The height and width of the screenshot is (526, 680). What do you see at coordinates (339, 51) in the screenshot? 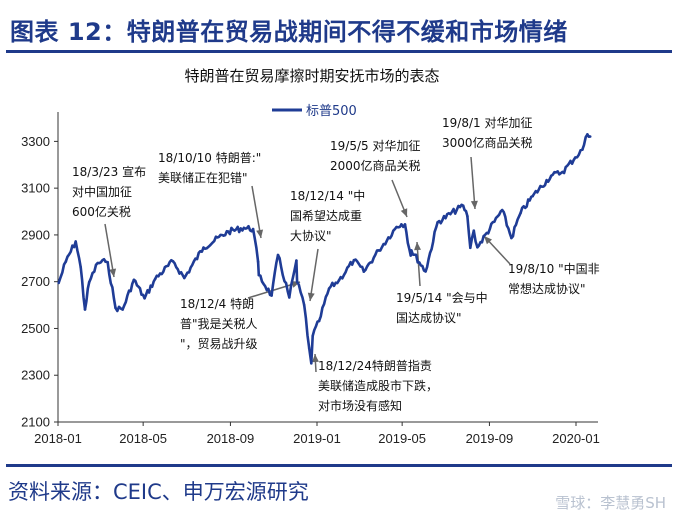
I see `title-rule` at bounding box center [339, 51].